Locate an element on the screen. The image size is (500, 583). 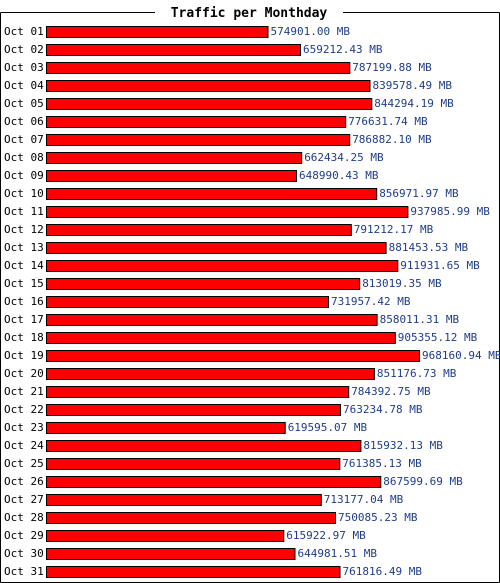
category-label: Oct 27 is located at coordinates (24, 499).